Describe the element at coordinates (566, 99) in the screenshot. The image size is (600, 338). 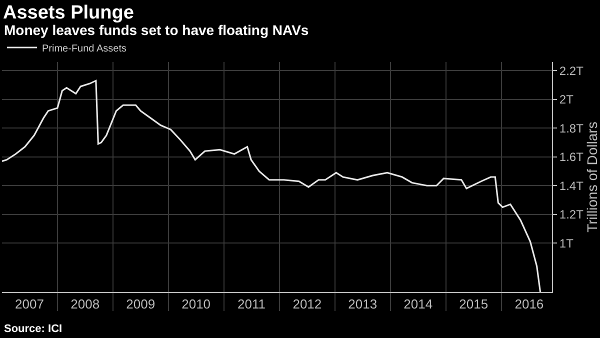
I see `y-tick-label: 2T` at that location.